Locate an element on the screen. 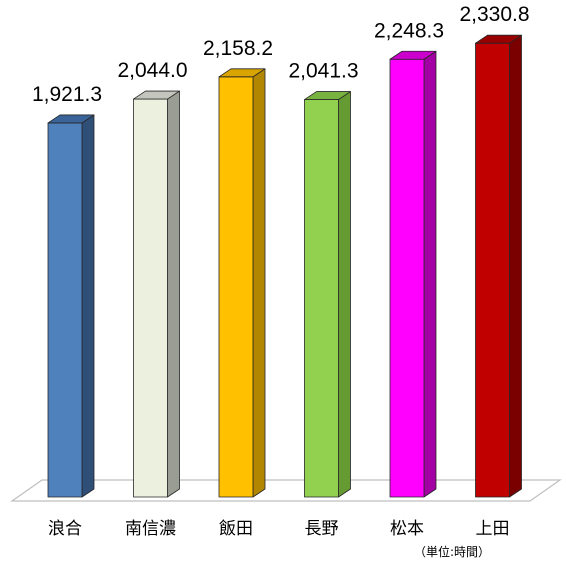  value-label: 2,041.3 is located at coordinates (323, 71).